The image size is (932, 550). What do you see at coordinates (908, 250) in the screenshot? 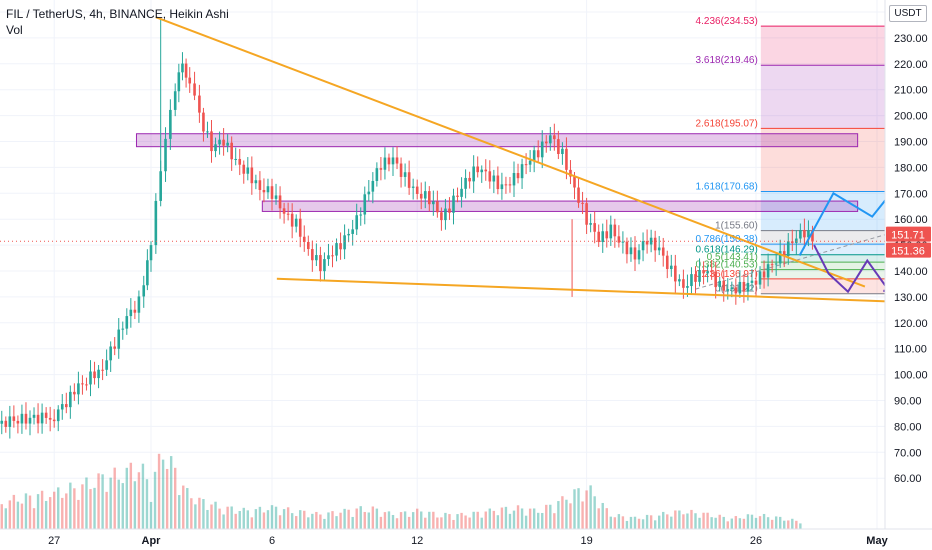
I see `price-tag` at bounding box center [908, 250].